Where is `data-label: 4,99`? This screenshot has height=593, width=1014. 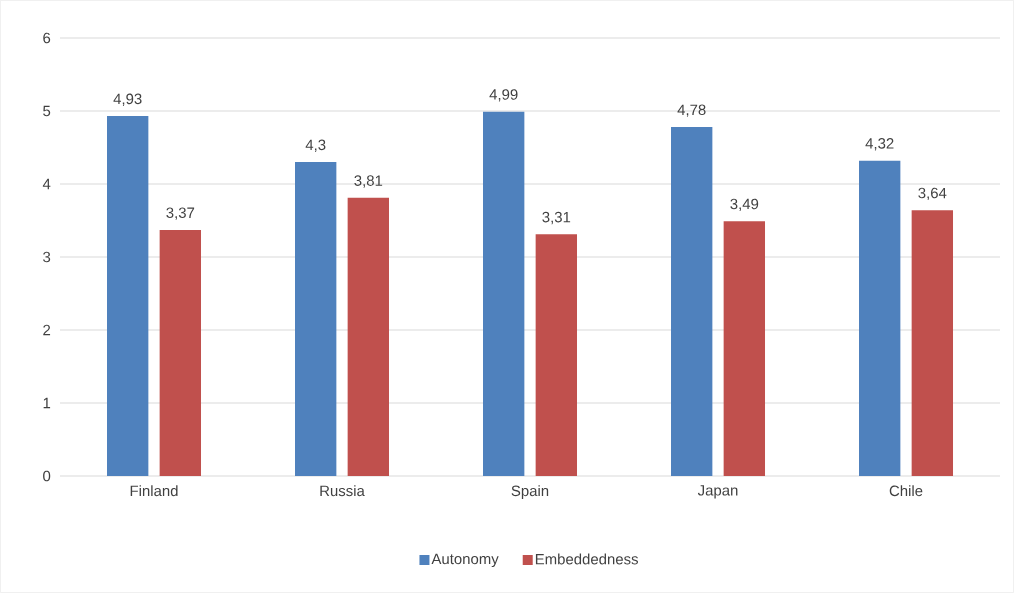 data-label: 4,99 is located at coordinates (503, 95).